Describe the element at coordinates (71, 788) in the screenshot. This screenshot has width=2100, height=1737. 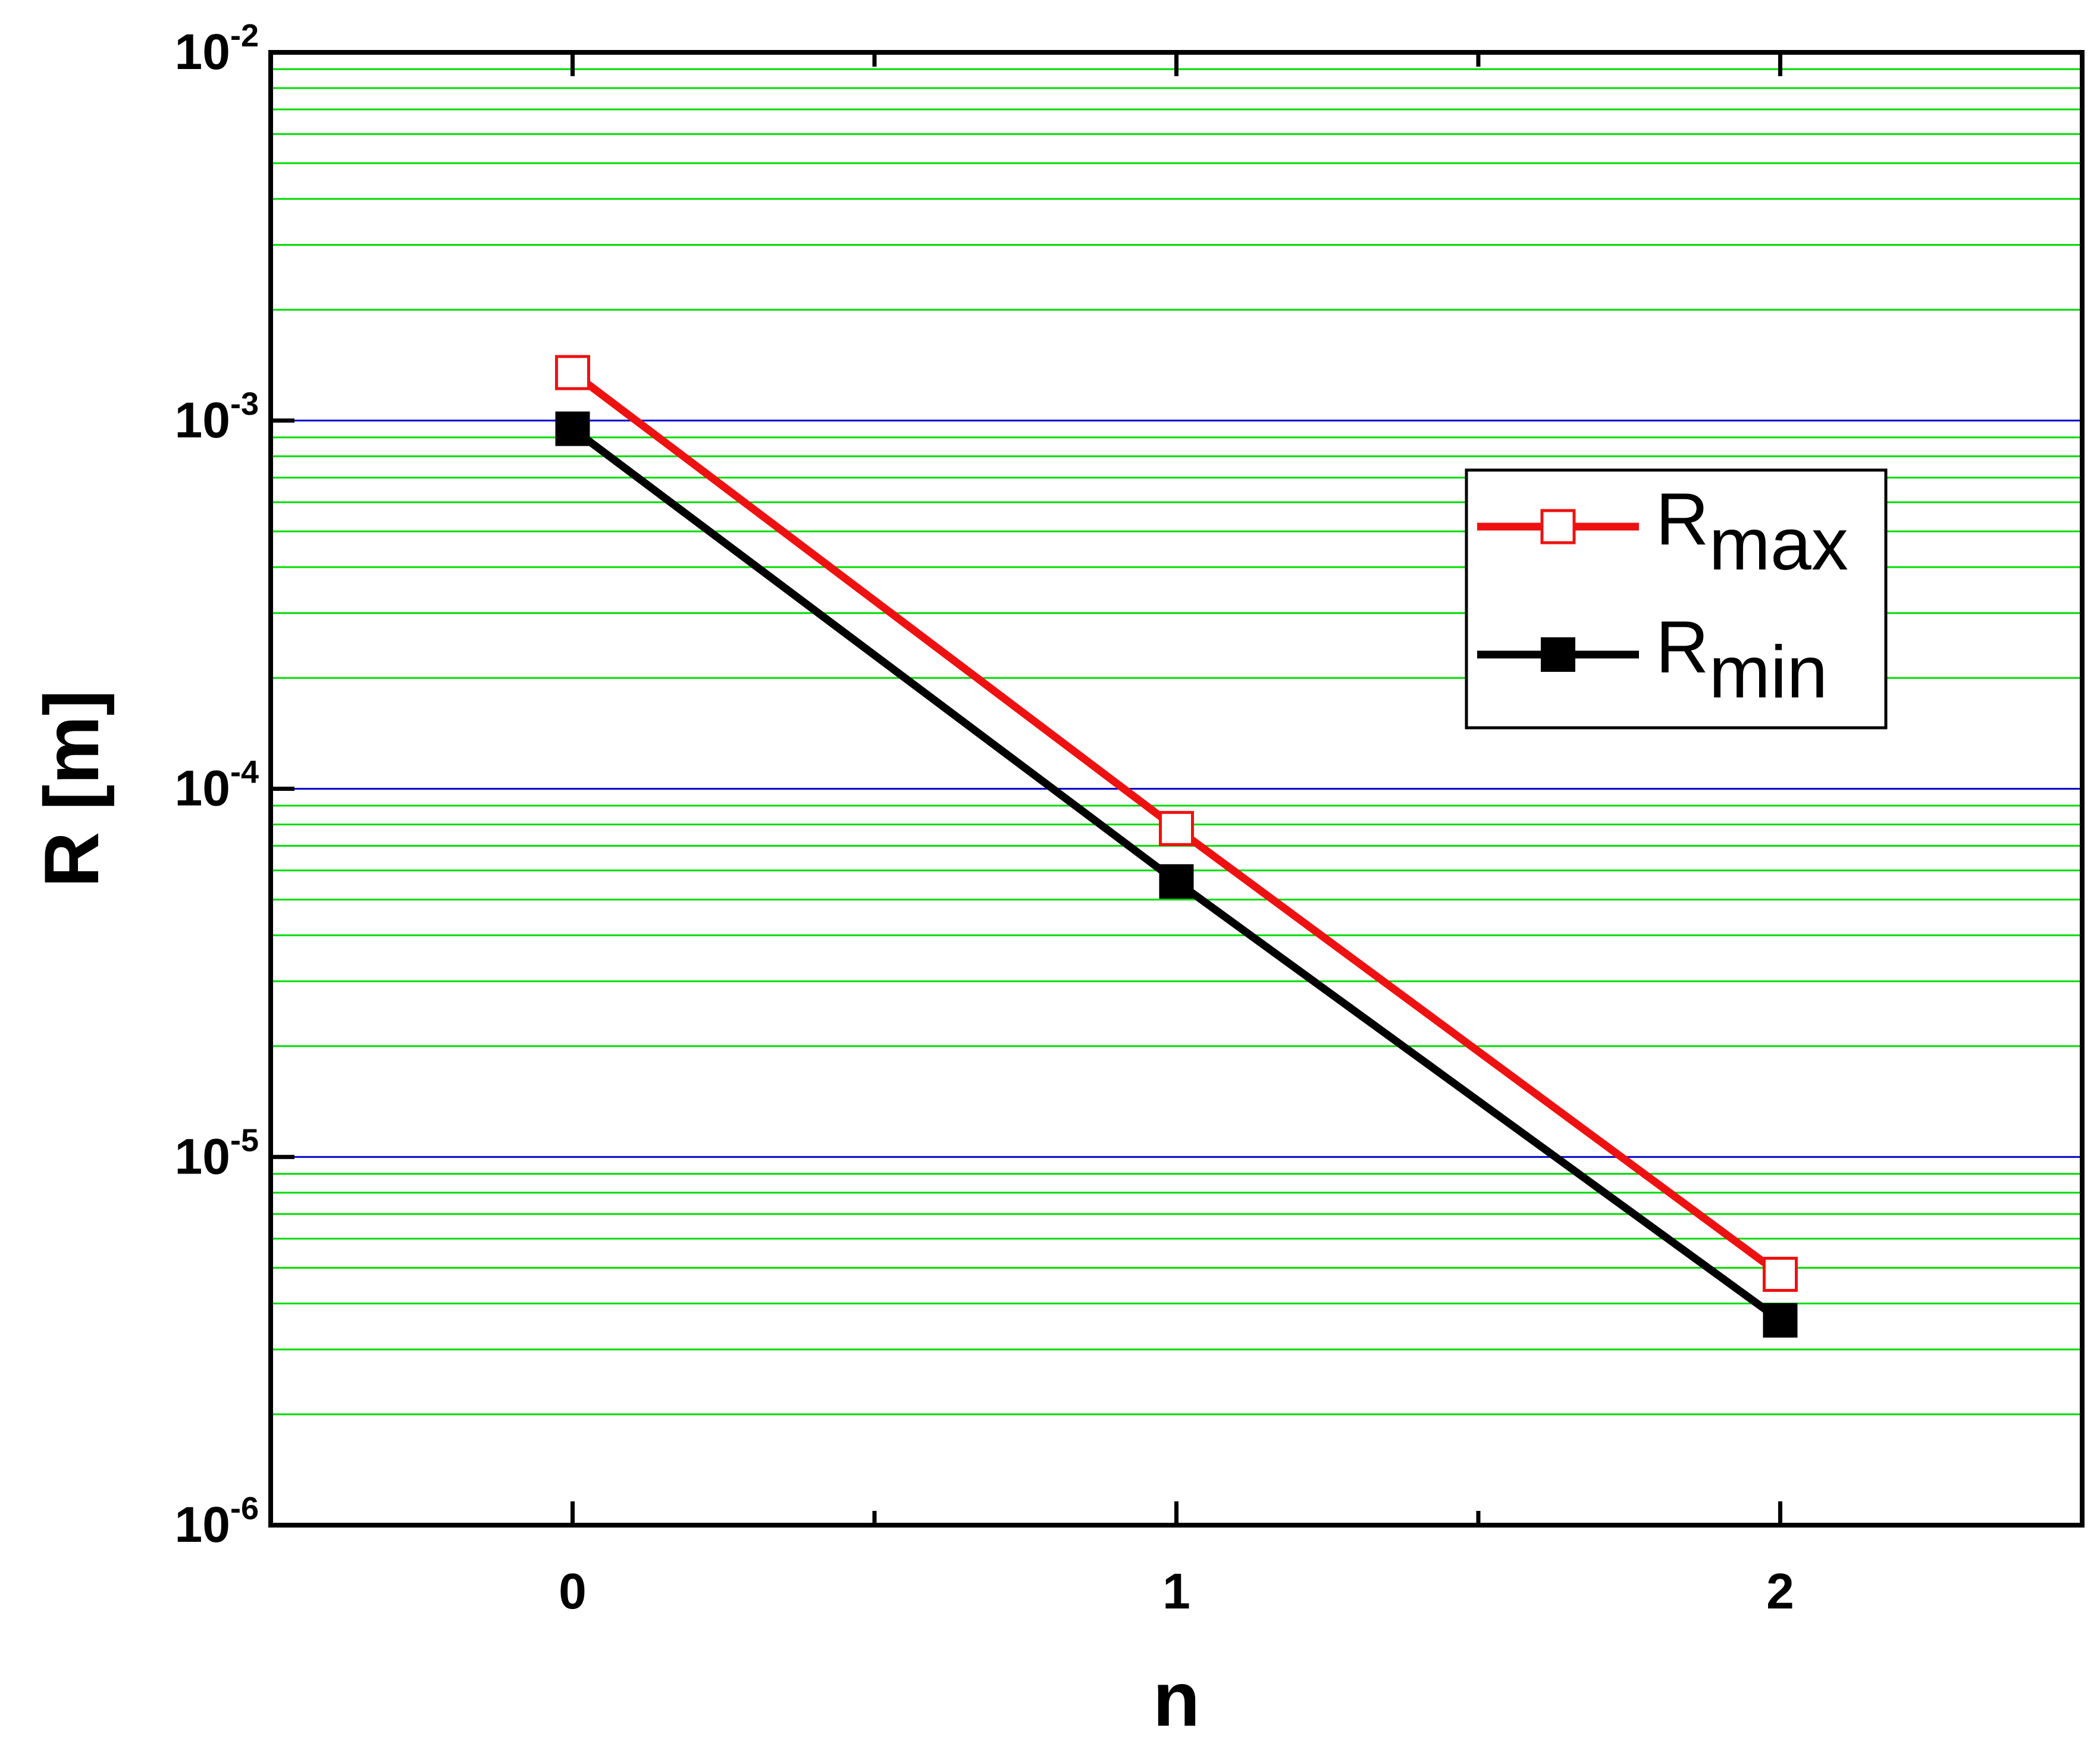
I see `y-axis-title: R [m]` at that location.